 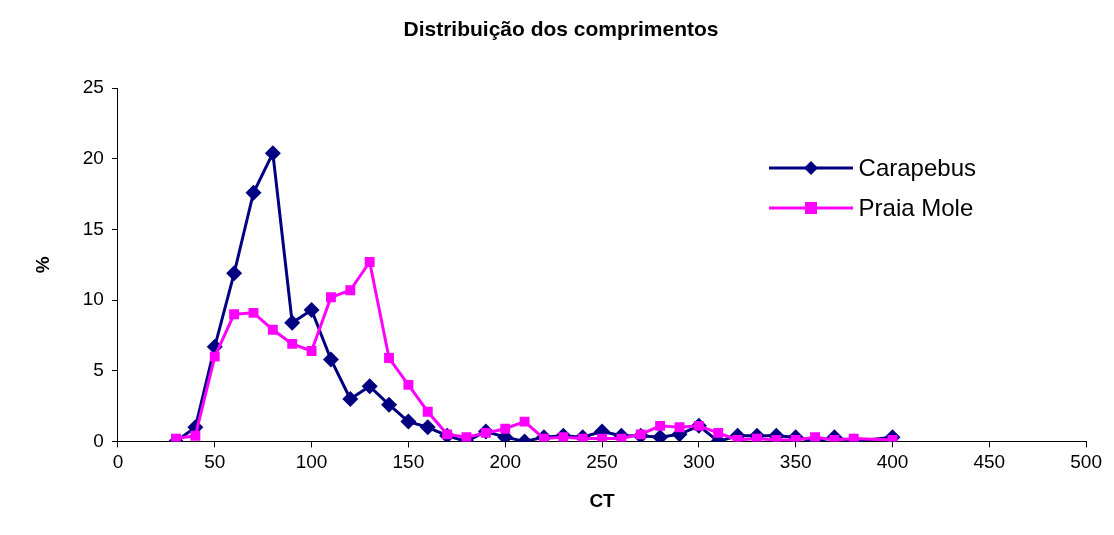 What do you see at coordinates (215, 462) in the screenshot?
I see `x-tick-label: 50` at bounding box center [215, 462].